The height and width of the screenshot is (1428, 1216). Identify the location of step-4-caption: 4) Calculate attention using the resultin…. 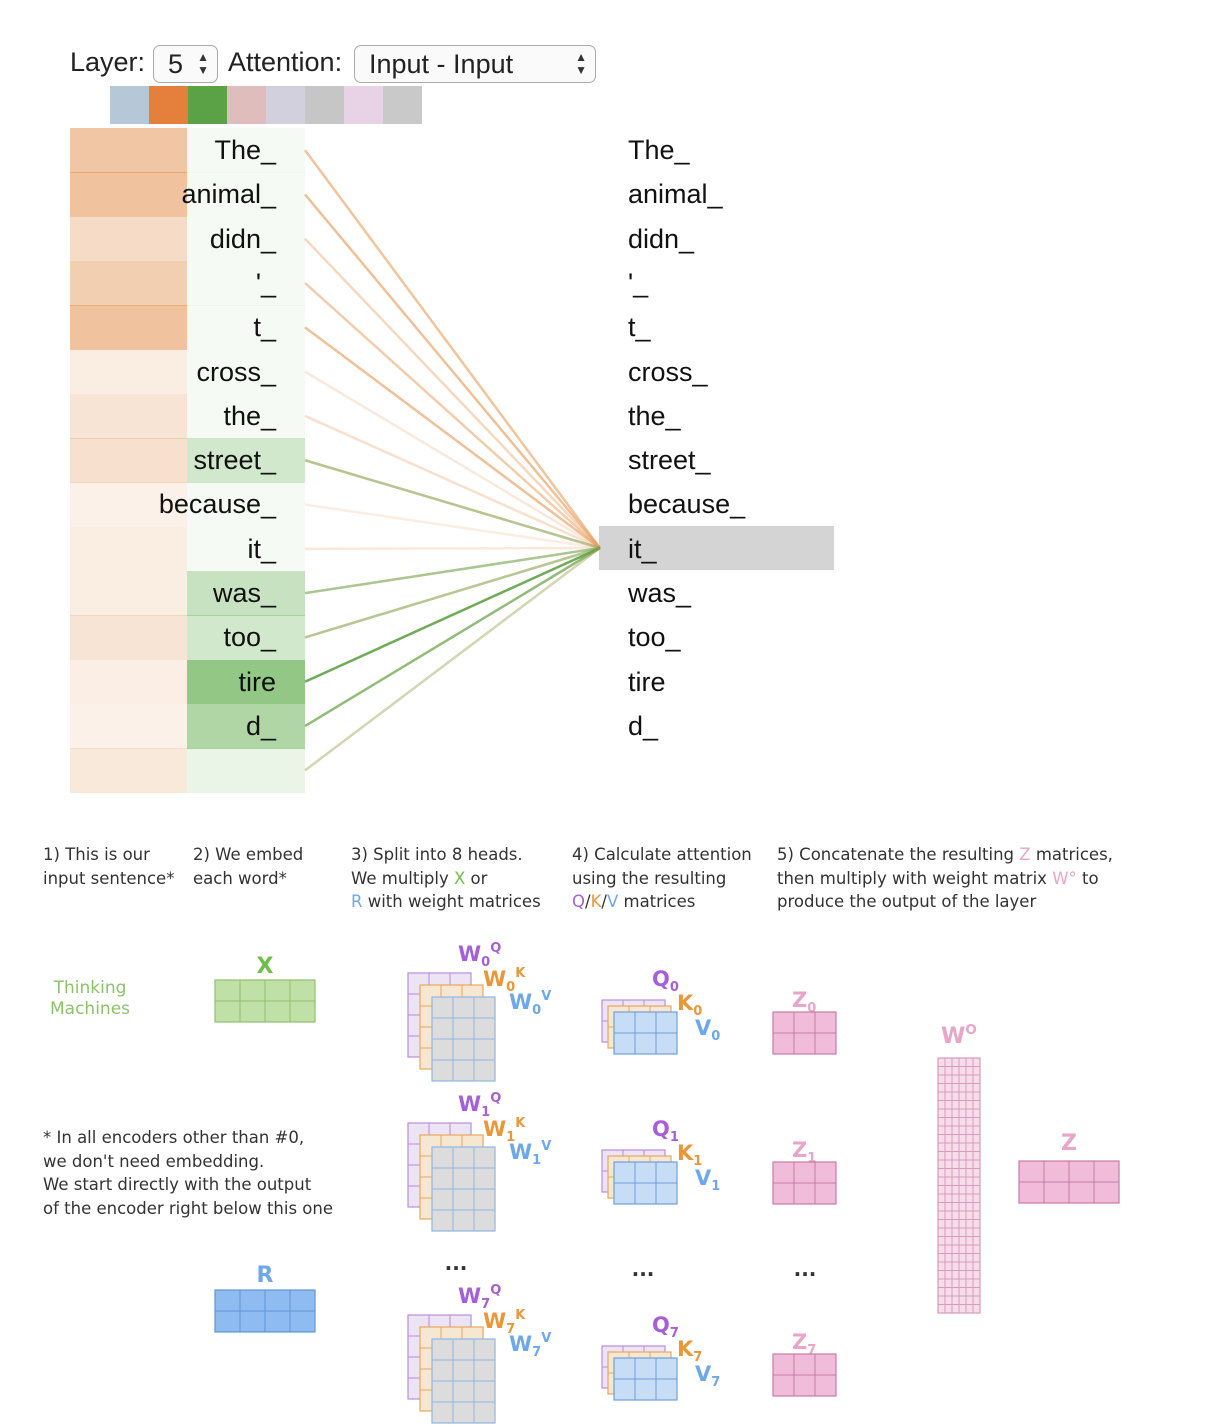
(662, 878).